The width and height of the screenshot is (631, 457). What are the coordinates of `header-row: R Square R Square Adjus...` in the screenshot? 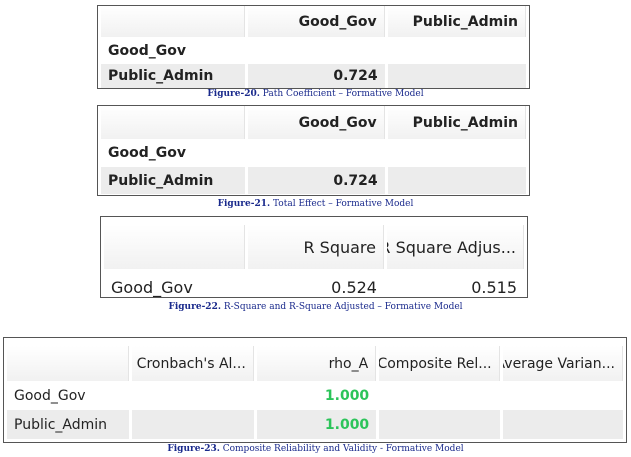 It's located at (315, 247).